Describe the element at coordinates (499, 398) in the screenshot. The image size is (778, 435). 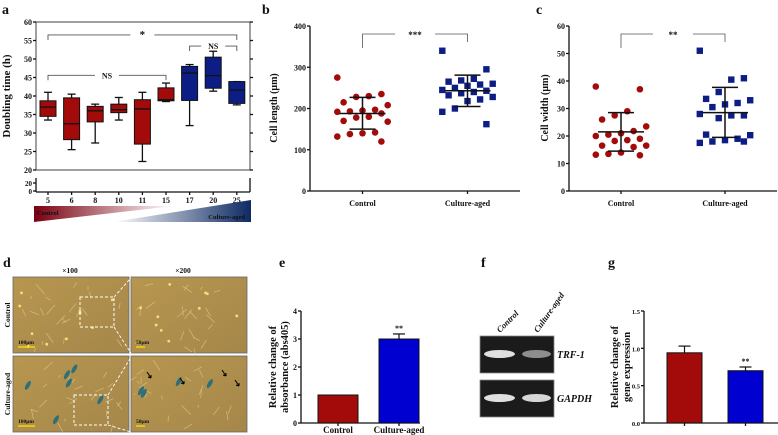
I see `gel-band` at that location.